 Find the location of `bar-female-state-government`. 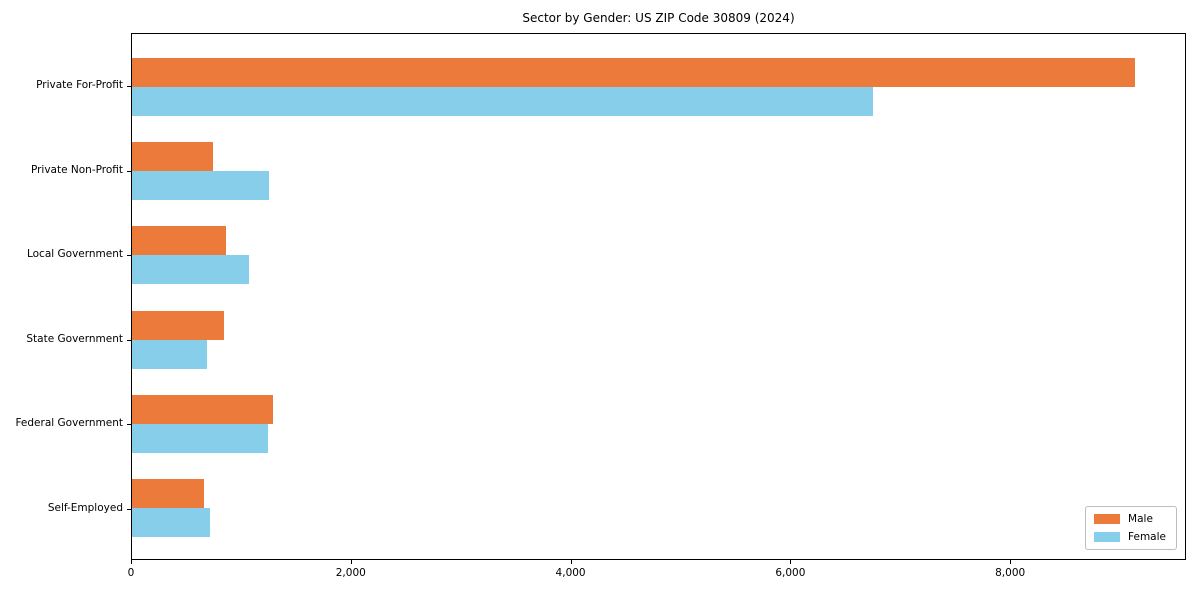

bar-female-state-government is located at coordinates (170, 354).